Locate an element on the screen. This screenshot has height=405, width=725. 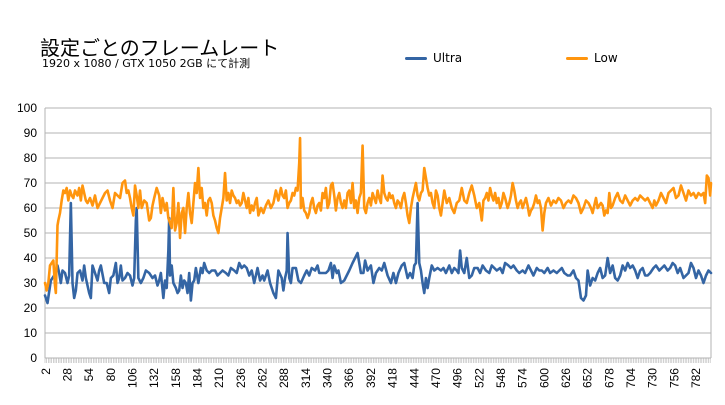
legend-item-ultra: Ultra is located at coordinates (433, 58).